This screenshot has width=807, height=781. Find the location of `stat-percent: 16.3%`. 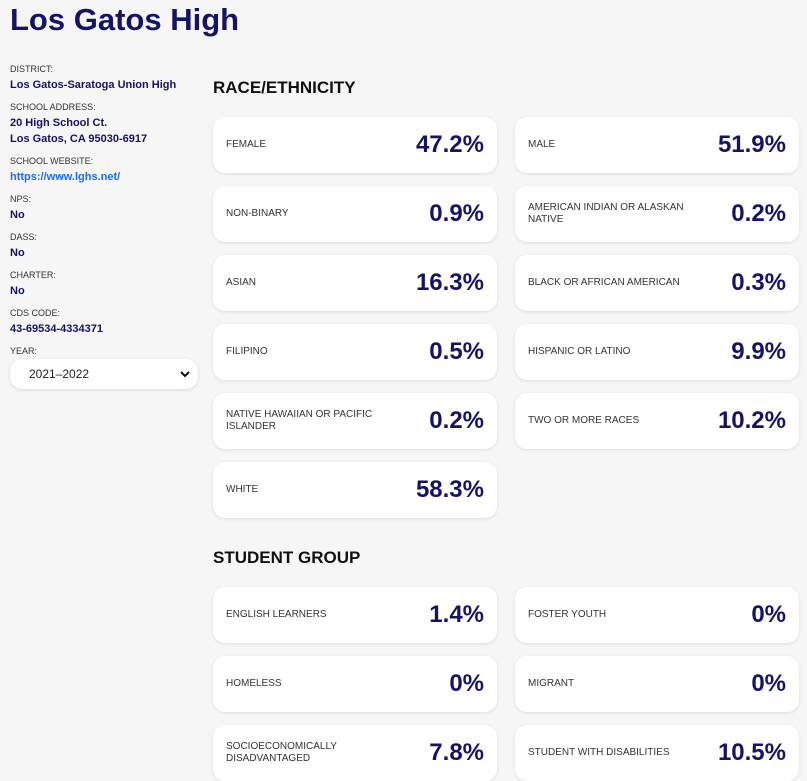

stat-percent: 16.3% is located at coordinates (449, 282).